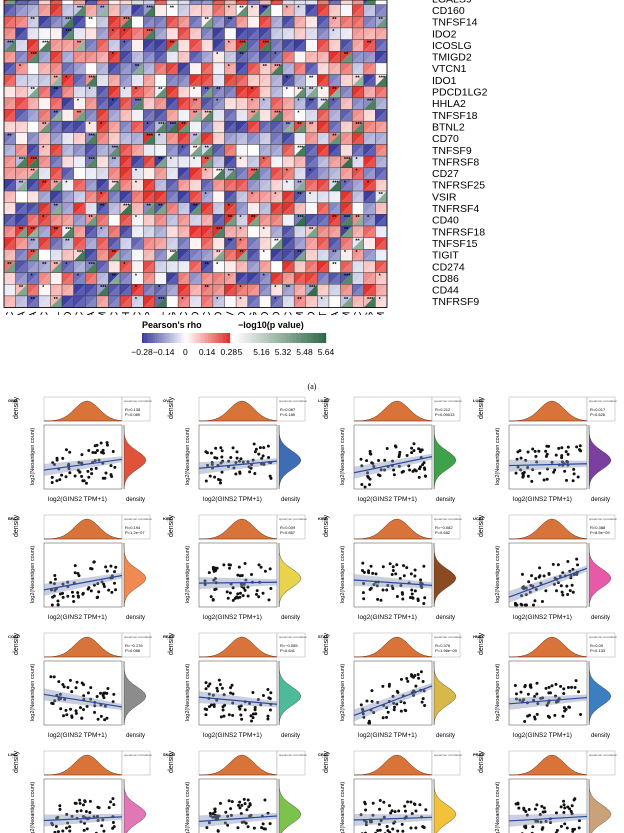 The height and width of the screenshot is (833, 624). Describe the element at coordinates (83, 464) in the screenshot. I see `regression-line` at that location.